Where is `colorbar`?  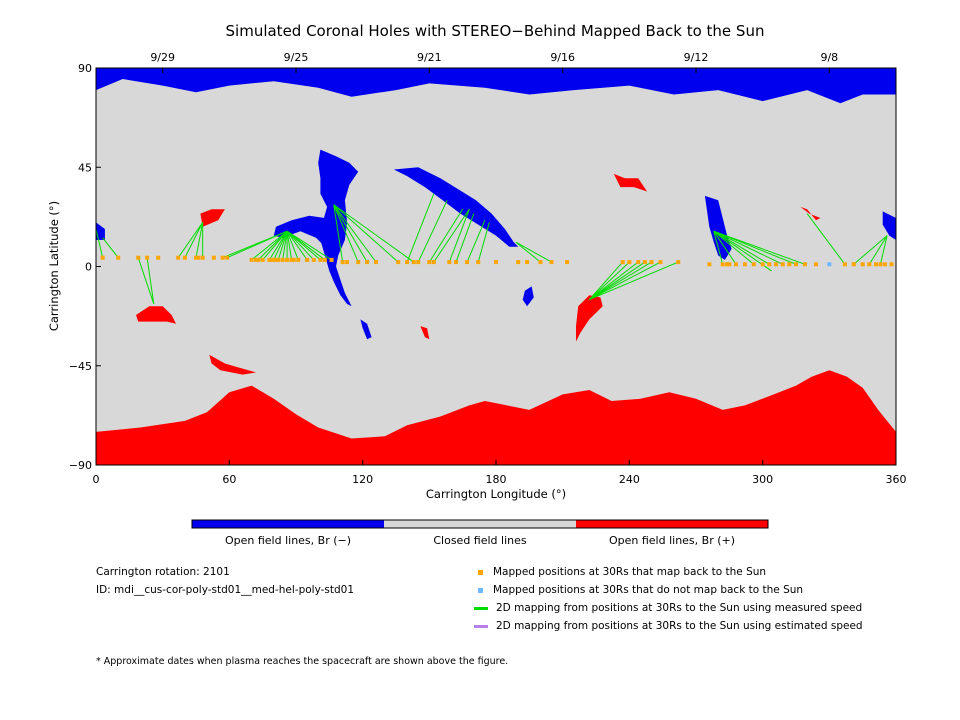 colorbar is located at coordinates (480, 524).